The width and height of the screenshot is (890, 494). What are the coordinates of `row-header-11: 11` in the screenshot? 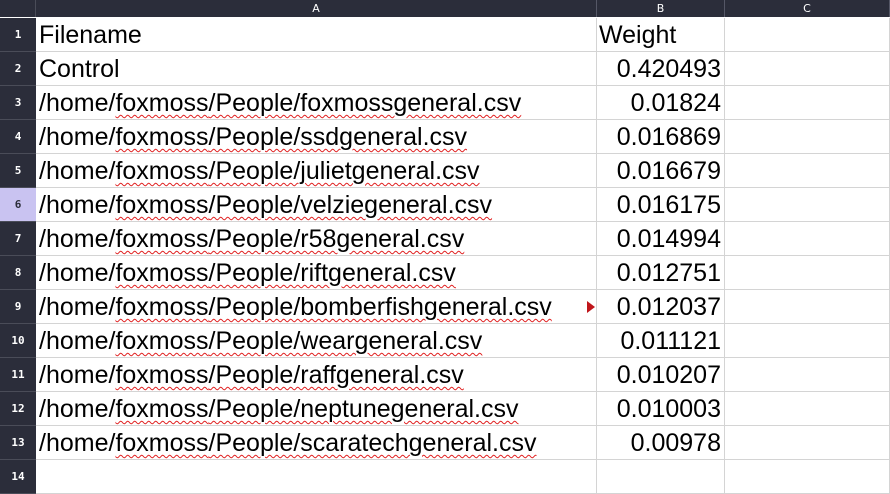 It's located at (18, 375).